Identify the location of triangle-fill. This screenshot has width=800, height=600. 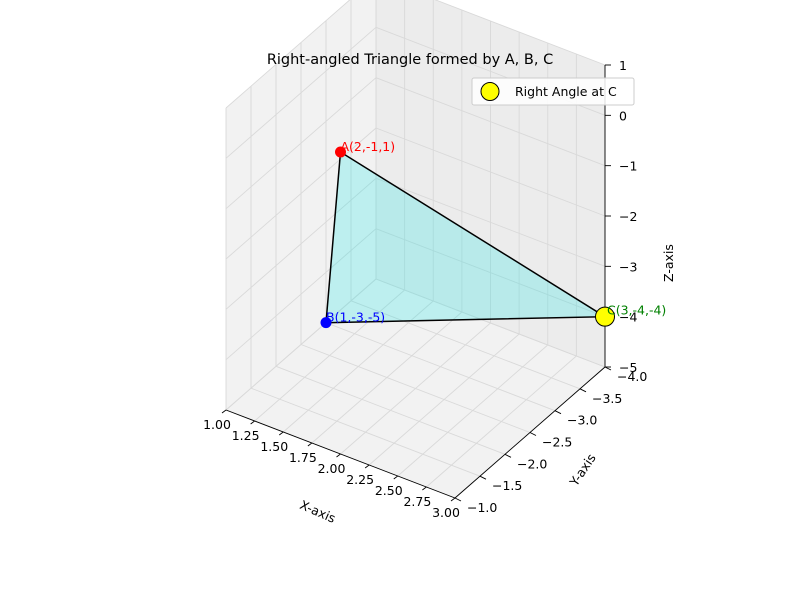
(465, 237).